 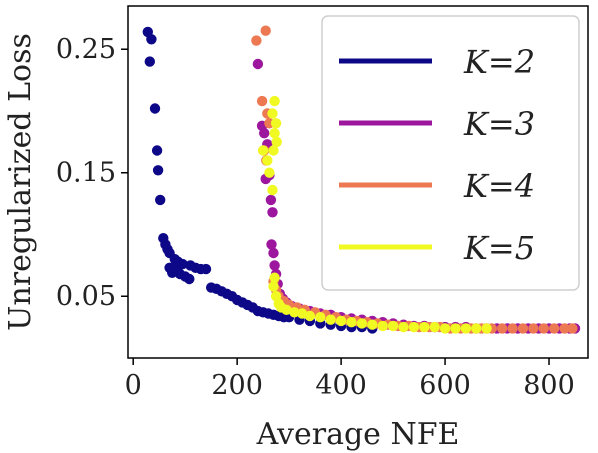 What do you see at coordinates (358, 434) in the screenshot?
I see `x-axis-label: Average NFE` at bounding box center [358, 434].